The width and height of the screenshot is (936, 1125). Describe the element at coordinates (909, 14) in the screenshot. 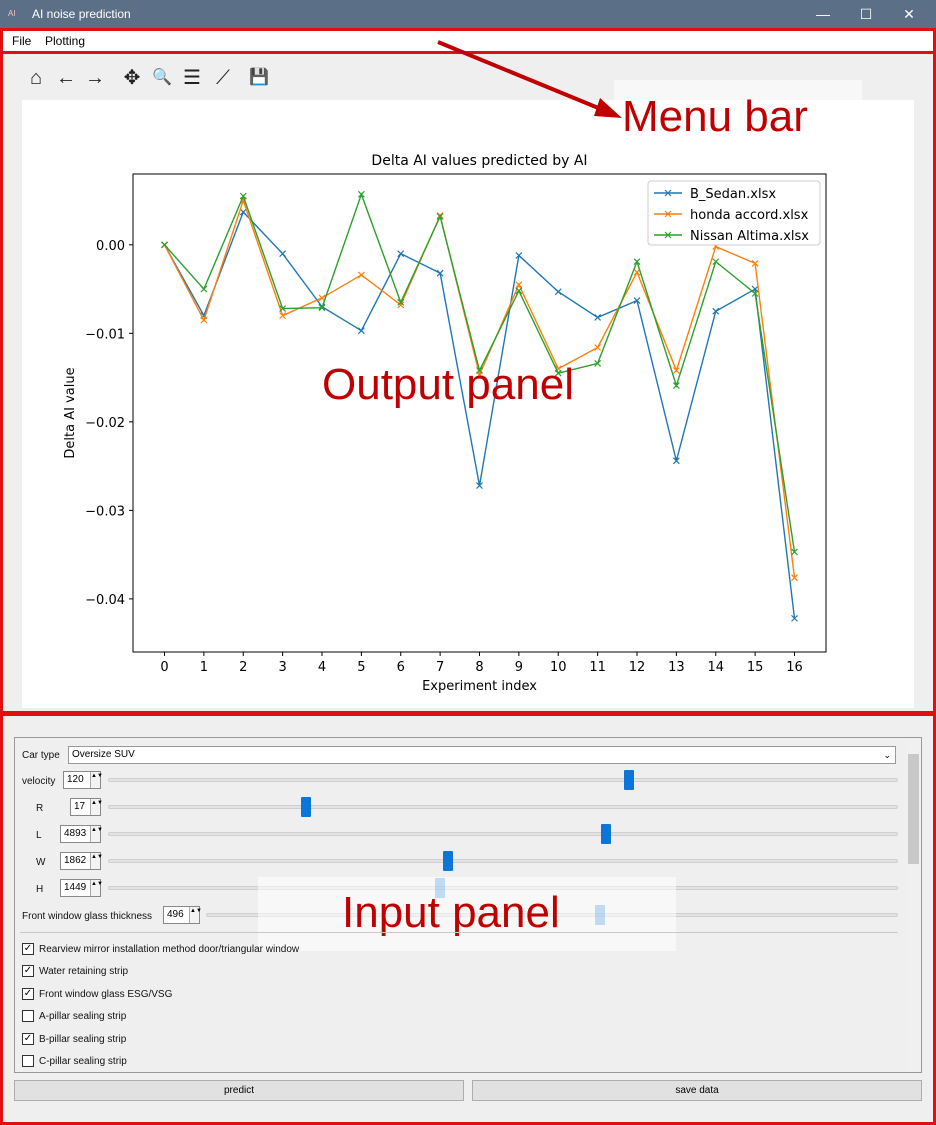

I see `close-button: ✕` at that location.